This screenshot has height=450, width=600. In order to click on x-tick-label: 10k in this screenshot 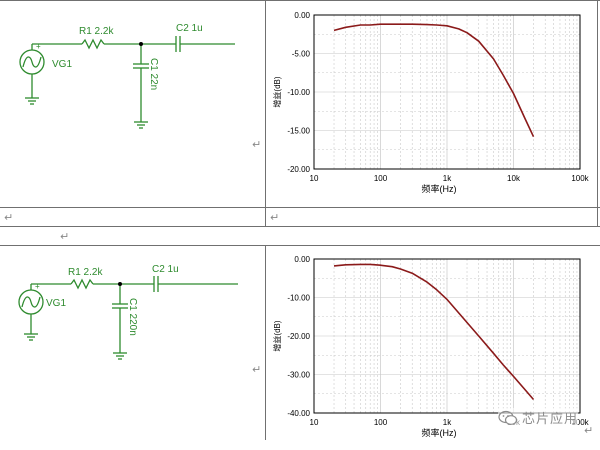, I will do `click(514, 178)`.